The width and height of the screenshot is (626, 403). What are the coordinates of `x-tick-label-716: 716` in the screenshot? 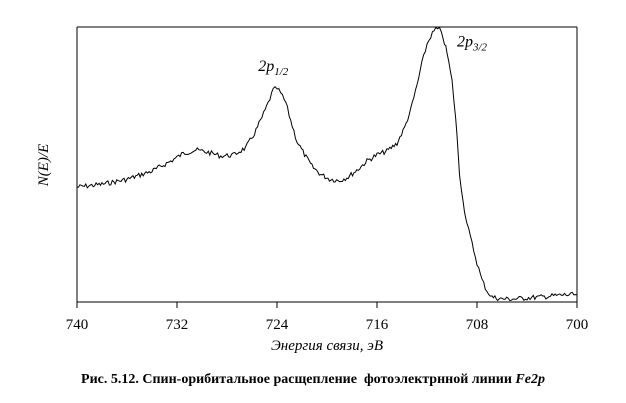 It's located at (377, 325).